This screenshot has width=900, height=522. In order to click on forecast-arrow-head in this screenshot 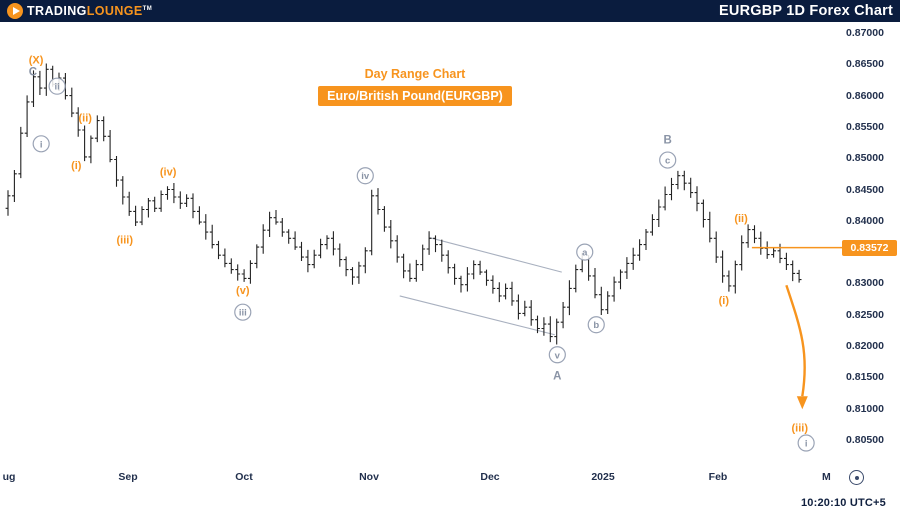, I will do `click(802, 403)`.